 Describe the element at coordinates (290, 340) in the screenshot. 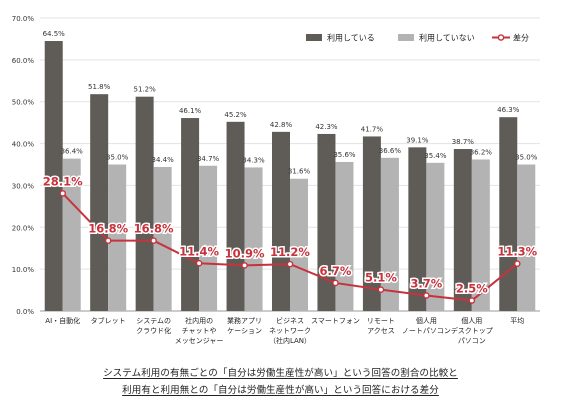

I see `x-tick-label: （社内LAN）` at that location.